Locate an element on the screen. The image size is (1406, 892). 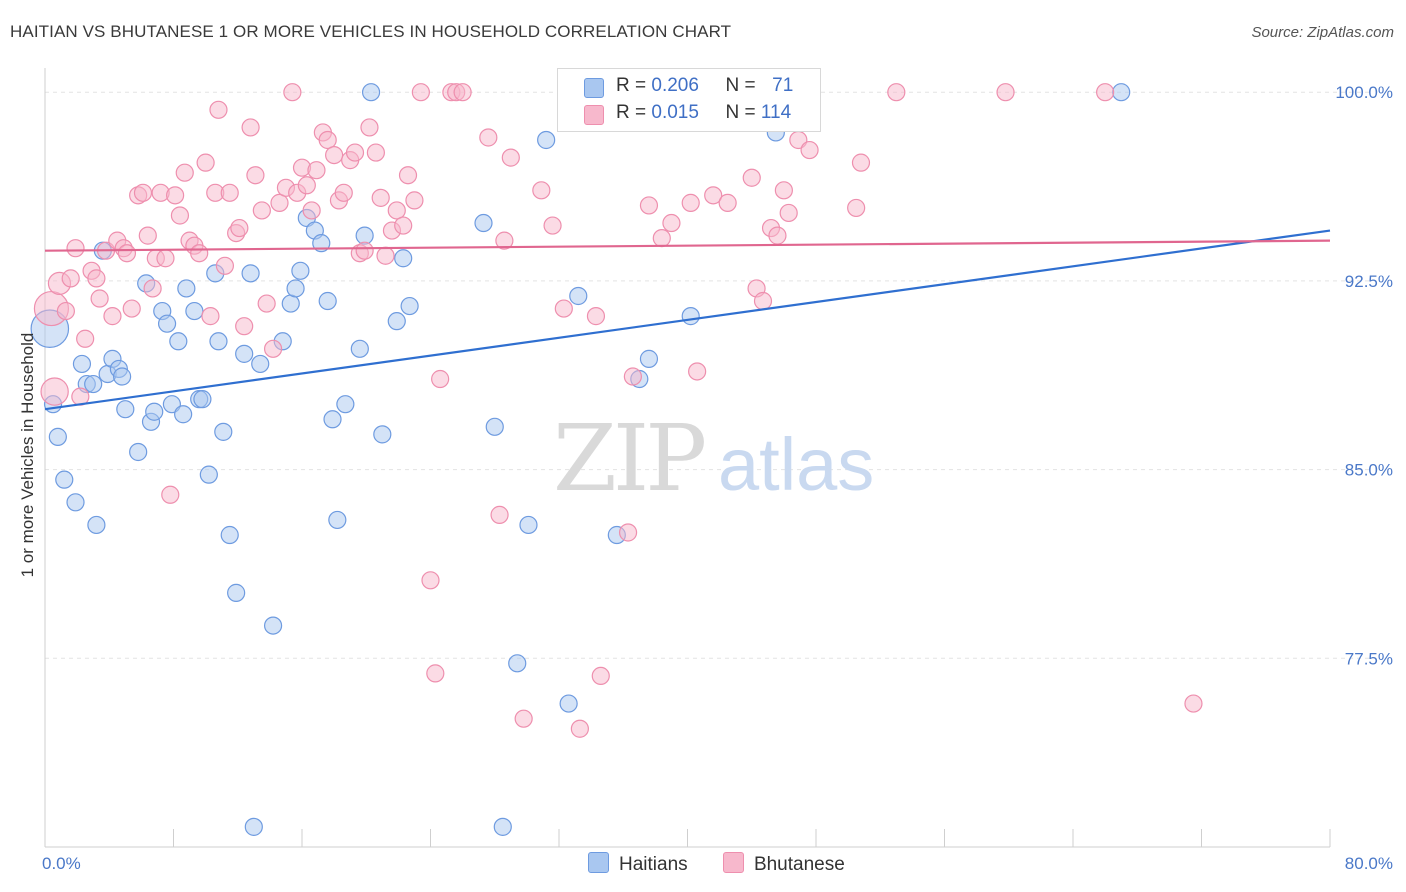
bhutanese-trend-line is located at coordinates (687, 245).